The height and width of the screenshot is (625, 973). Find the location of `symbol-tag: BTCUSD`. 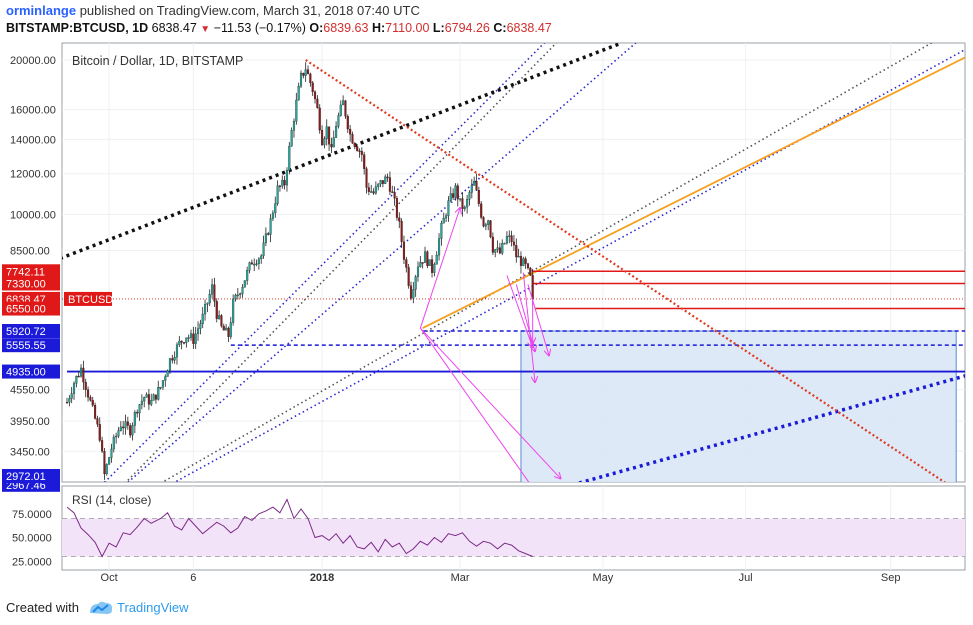

symbol-tag: BTCUSD is located at coordinates (90, 300).